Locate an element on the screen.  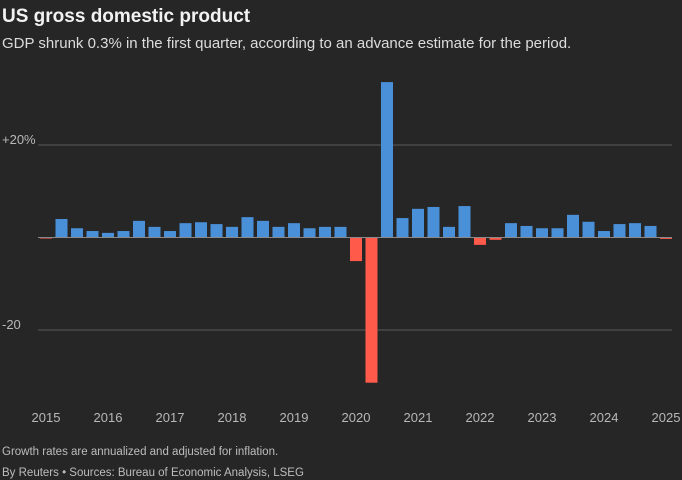
x-tick-label: 2016 is located at coordinates (108, 417).